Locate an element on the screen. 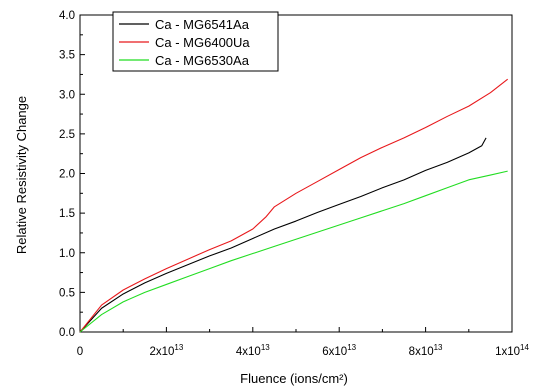 The width and height of the screenshot is (534, 386). legend-label: Ca - MG6400Ua is located at coordinates (202, 42).